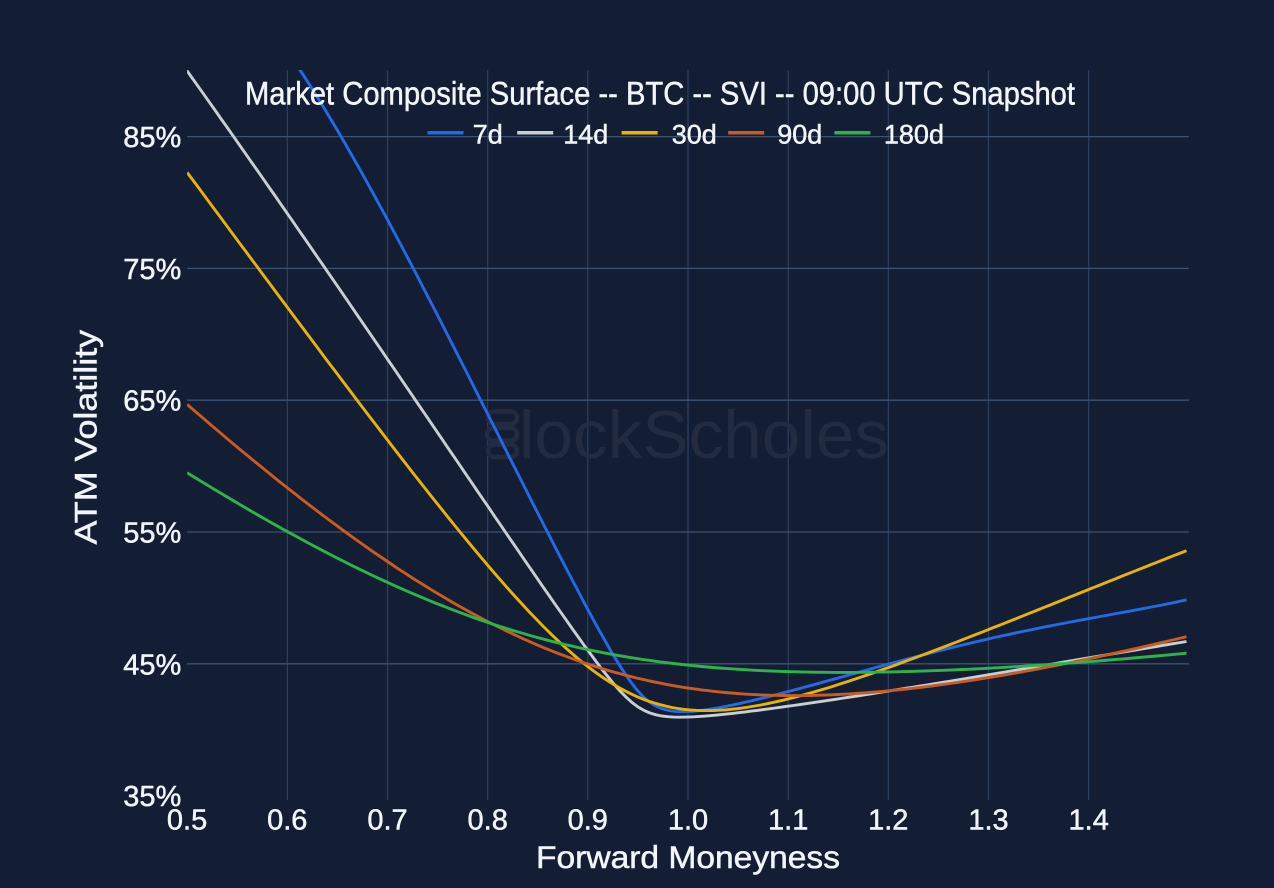  What do you see at coordinates (914, 135) in the screenshot?
I see `svg-text: 180d` at bounding box center [914, 135].